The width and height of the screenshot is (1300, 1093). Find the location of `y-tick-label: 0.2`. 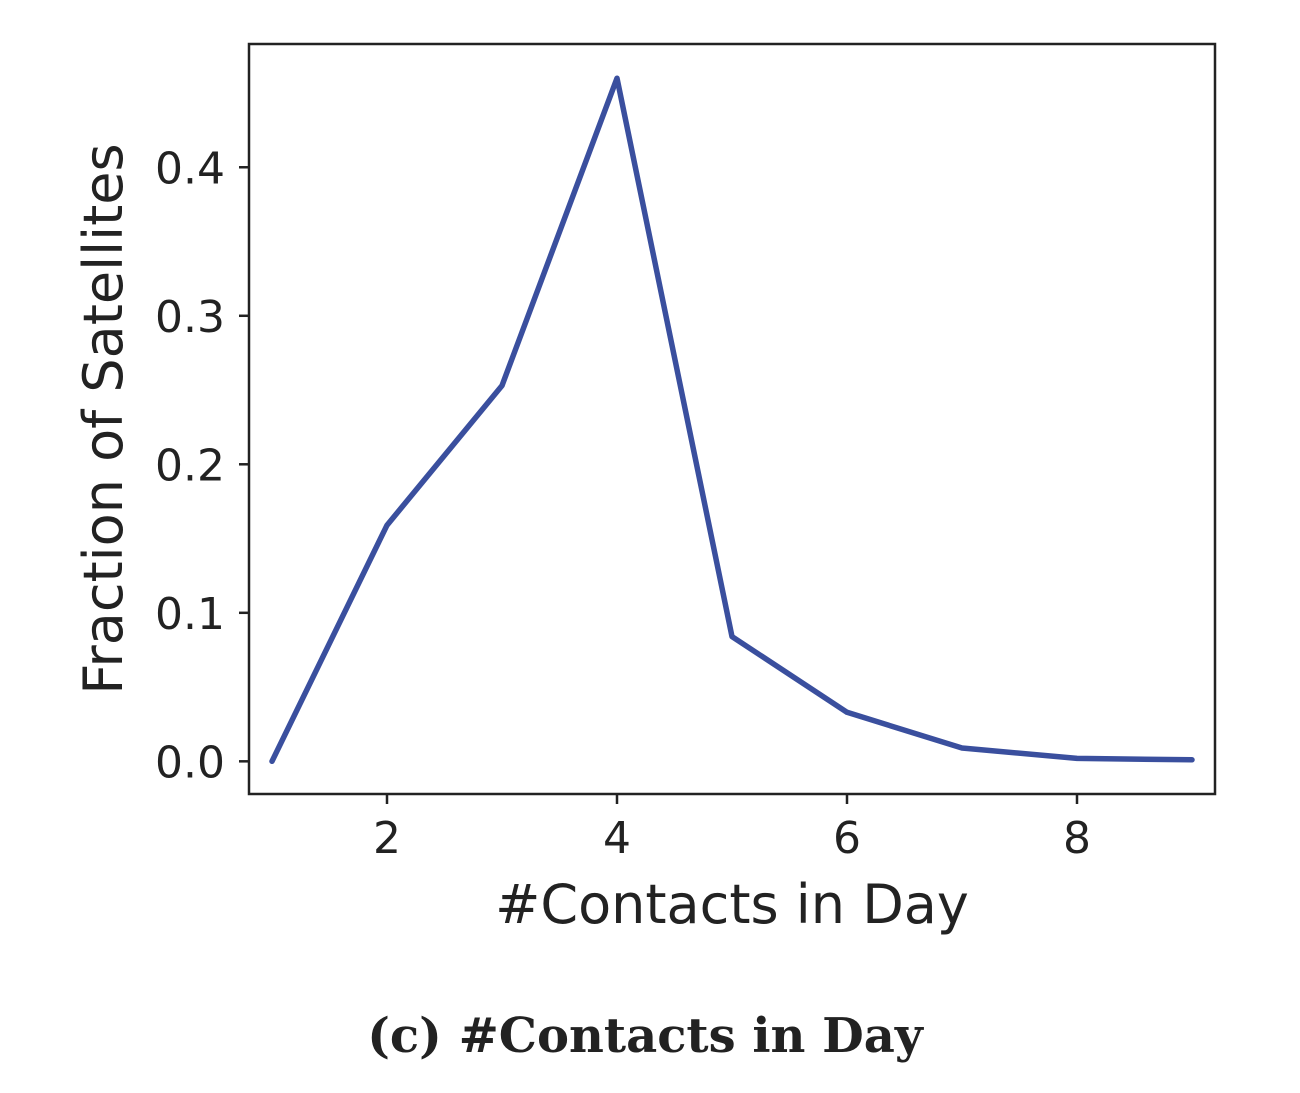

y-tick-label: 0.2 is located at coordinates (190, 465).